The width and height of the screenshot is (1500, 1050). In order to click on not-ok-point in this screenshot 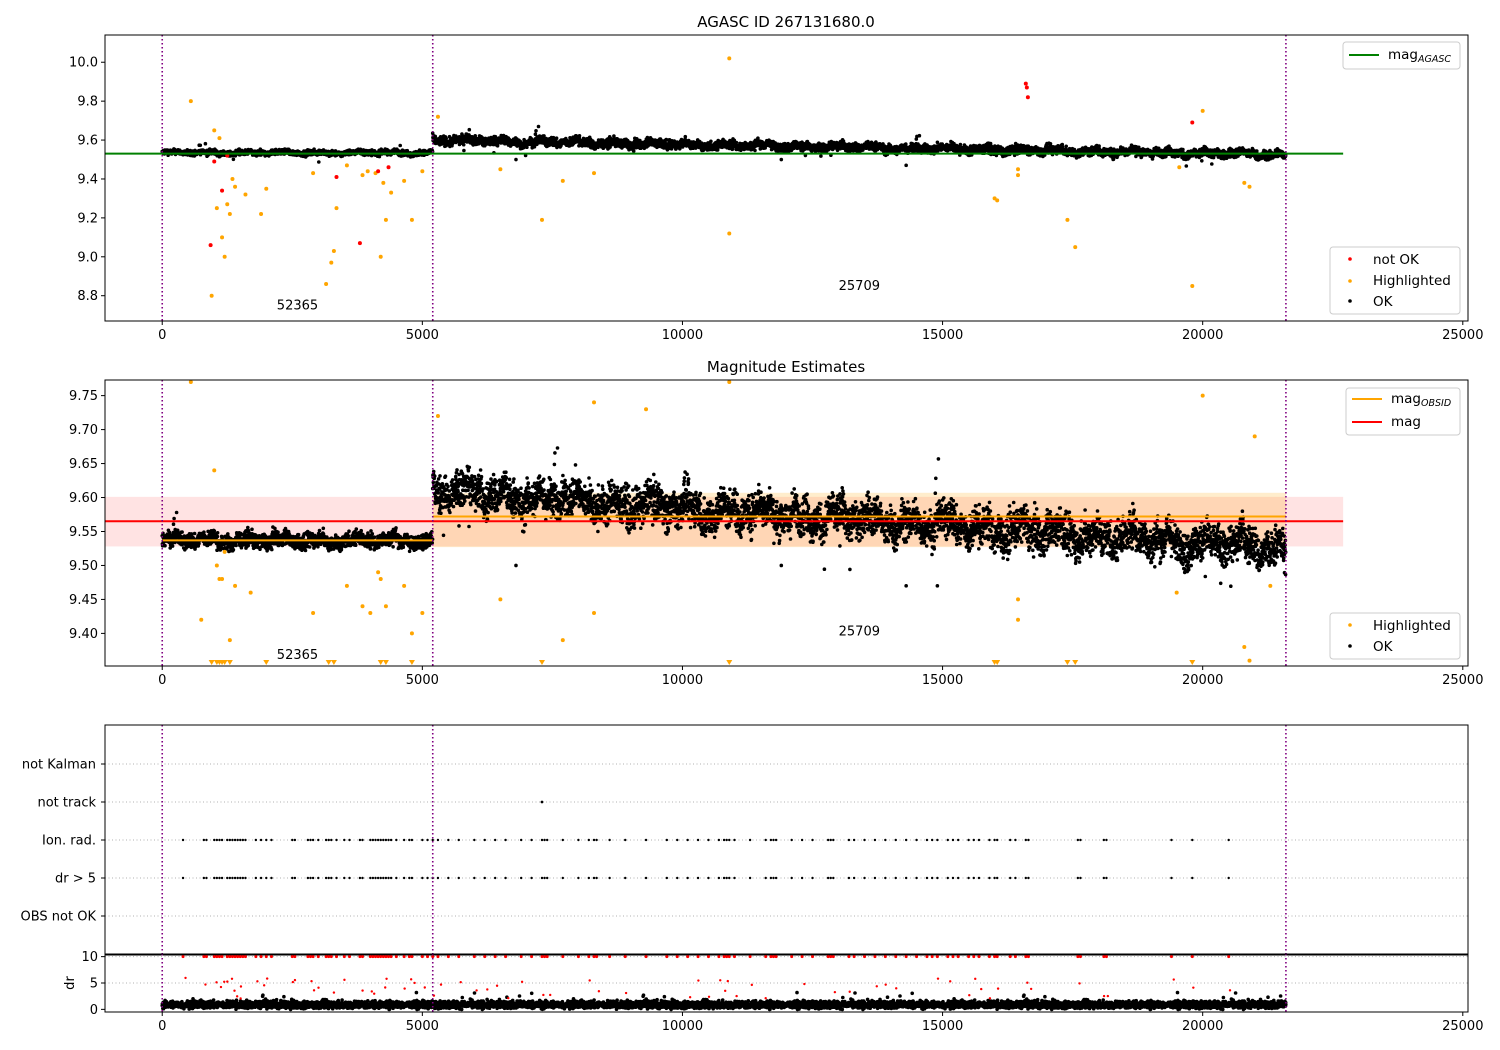, I will do `click(336, 177)`.